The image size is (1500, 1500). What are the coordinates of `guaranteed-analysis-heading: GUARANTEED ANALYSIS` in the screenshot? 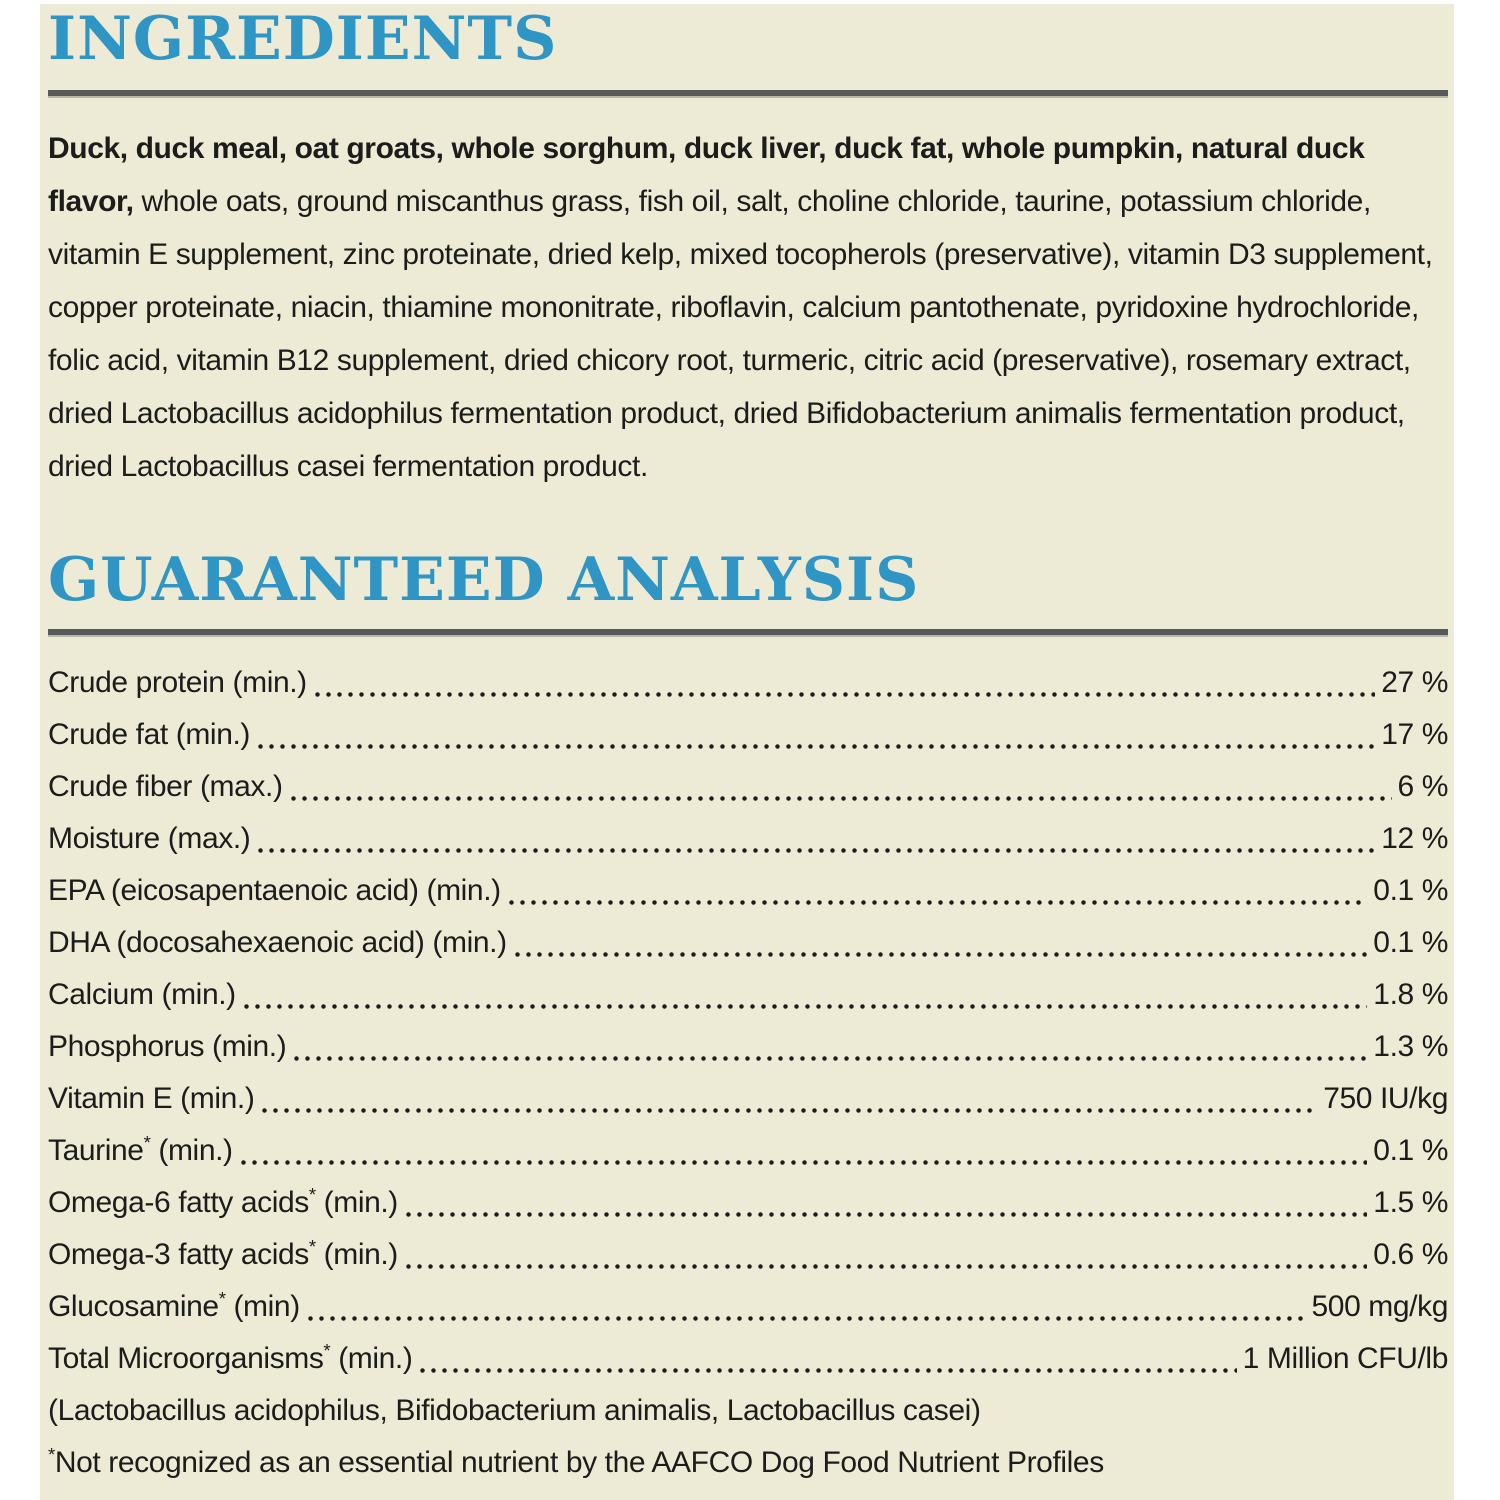 It's located at (484, 580).